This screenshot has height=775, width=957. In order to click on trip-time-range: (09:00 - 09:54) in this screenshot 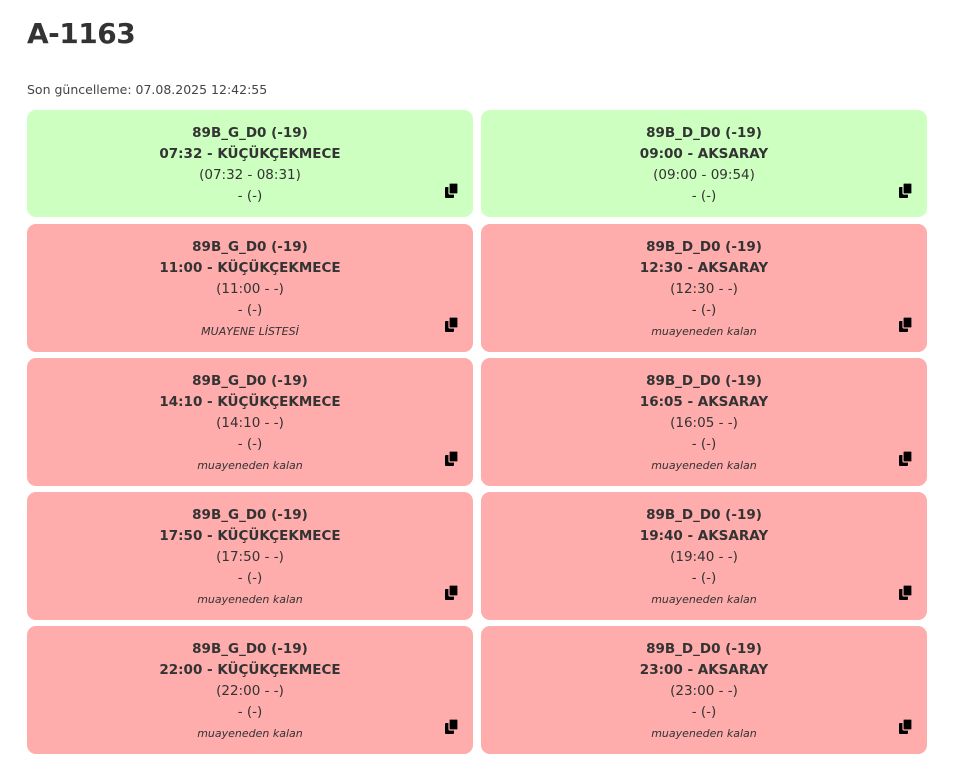, I will do `click(704, 175)`.